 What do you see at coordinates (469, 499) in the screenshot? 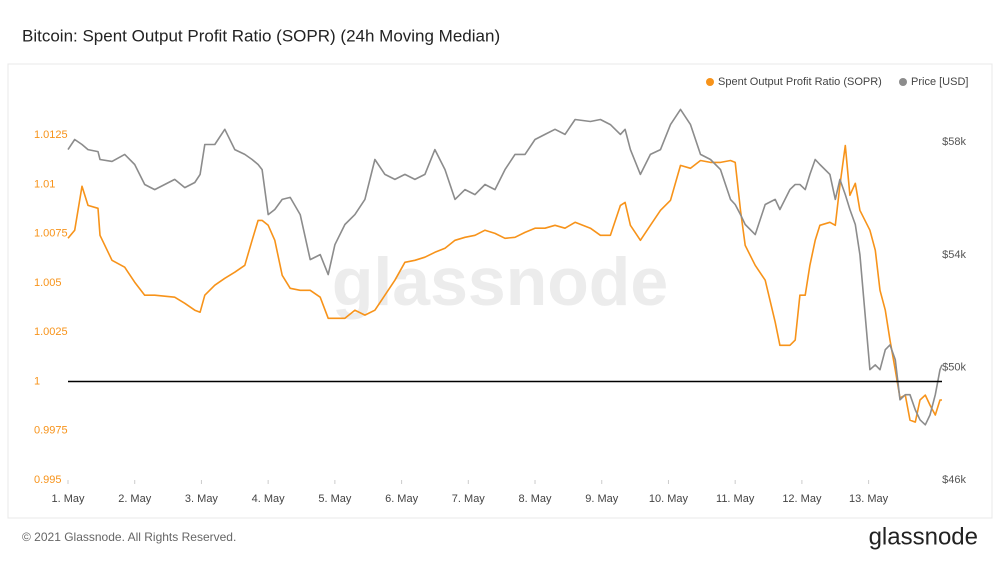
I see `x-tick-label: 7. May` at bounding box center [469, 499].